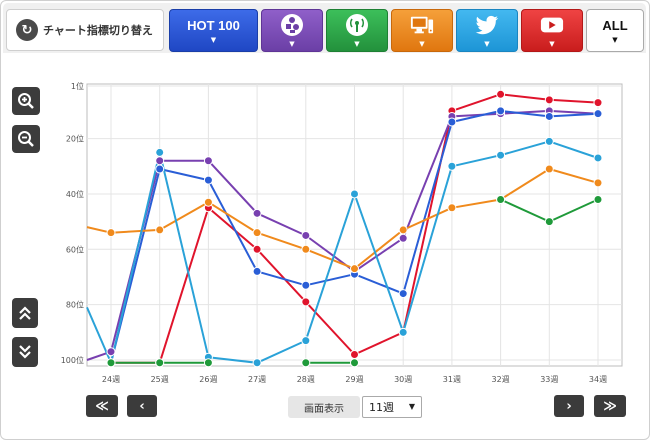 The width and height of the screenshot is (650, 440). I want to click on chevron-left-icon: ‹, so click(142, 406).